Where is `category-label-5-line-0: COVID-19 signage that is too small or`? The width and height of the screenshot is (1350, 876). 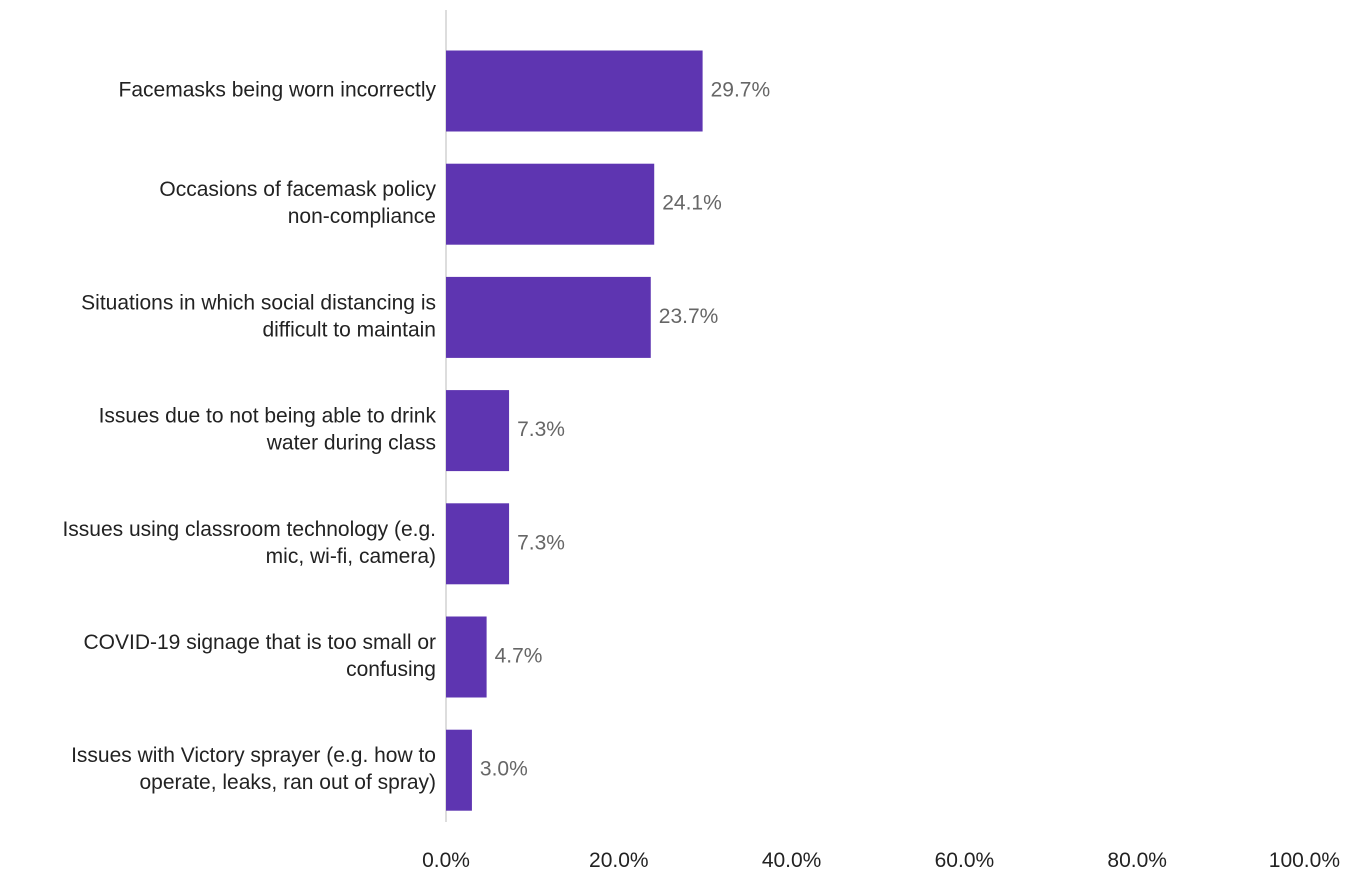
category-label-5-line-0: COVID-19 signage that is too small or is located at coordinates (260, 642).